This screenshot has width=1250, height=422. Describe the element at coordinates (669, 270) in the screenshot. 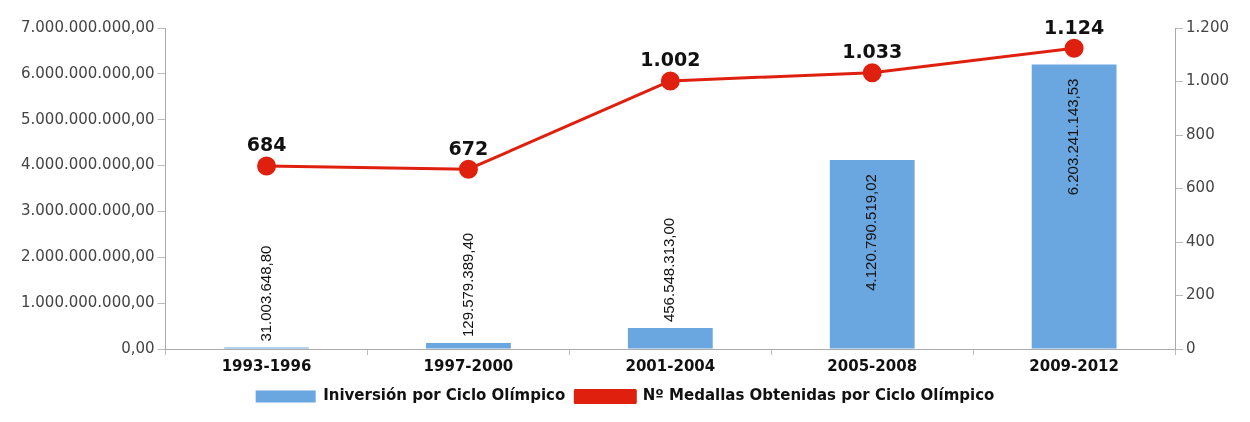

I see `data-label: 456.548.313,00` at that location.